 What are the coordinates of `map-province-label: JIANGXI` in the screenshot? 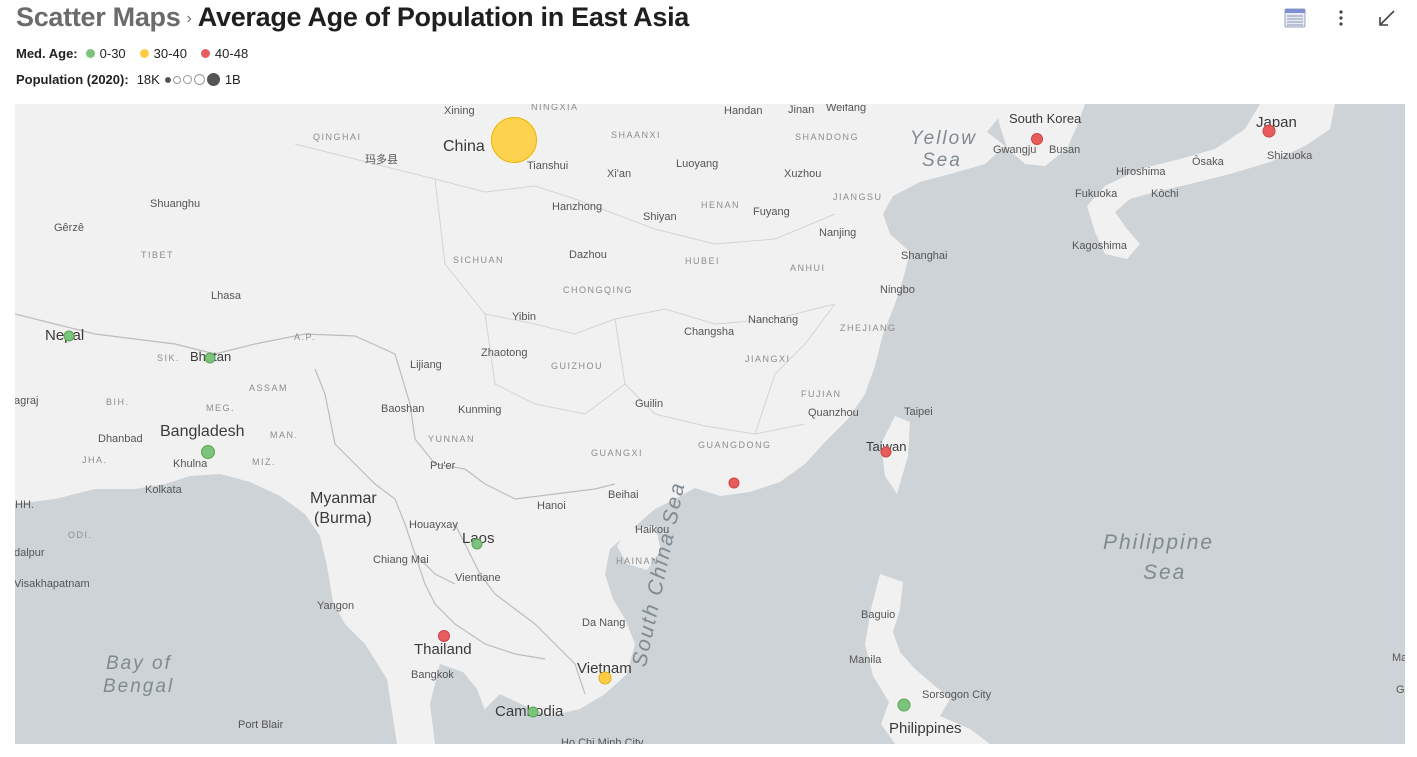 It's located at (768, 359).